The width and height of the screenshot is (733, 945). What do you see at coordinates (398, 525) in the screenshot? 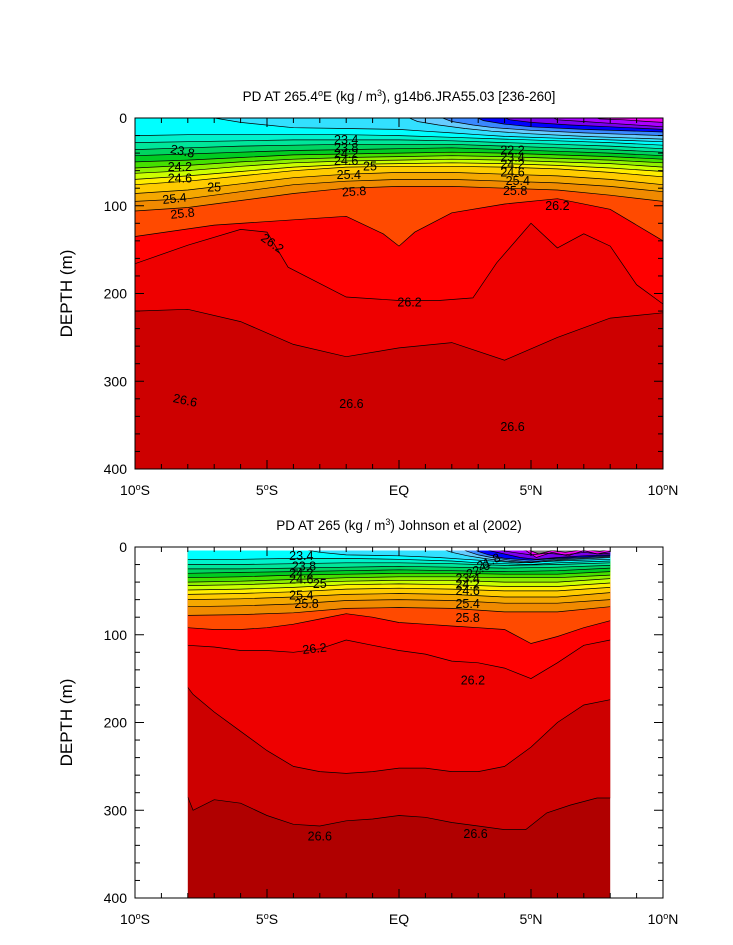
I see `chart-title: PD AT 265 (kg / m3) Johnson et al (2002)` at bounding box center [398, 525].